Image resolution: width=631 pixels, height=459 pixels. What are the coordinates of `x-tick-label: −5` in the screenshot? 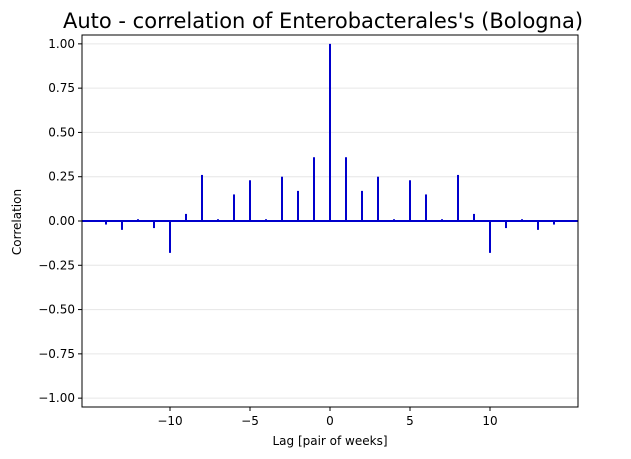 It's located at (250, 421).